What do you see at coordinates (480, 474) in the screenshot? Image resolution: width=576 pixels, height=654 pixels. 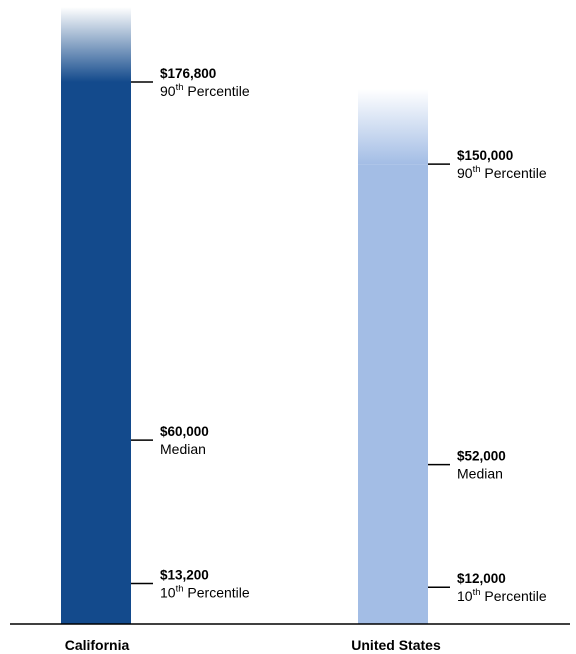 I see `marker-label-united-states-1: Median` at bounding box center [480, 474].